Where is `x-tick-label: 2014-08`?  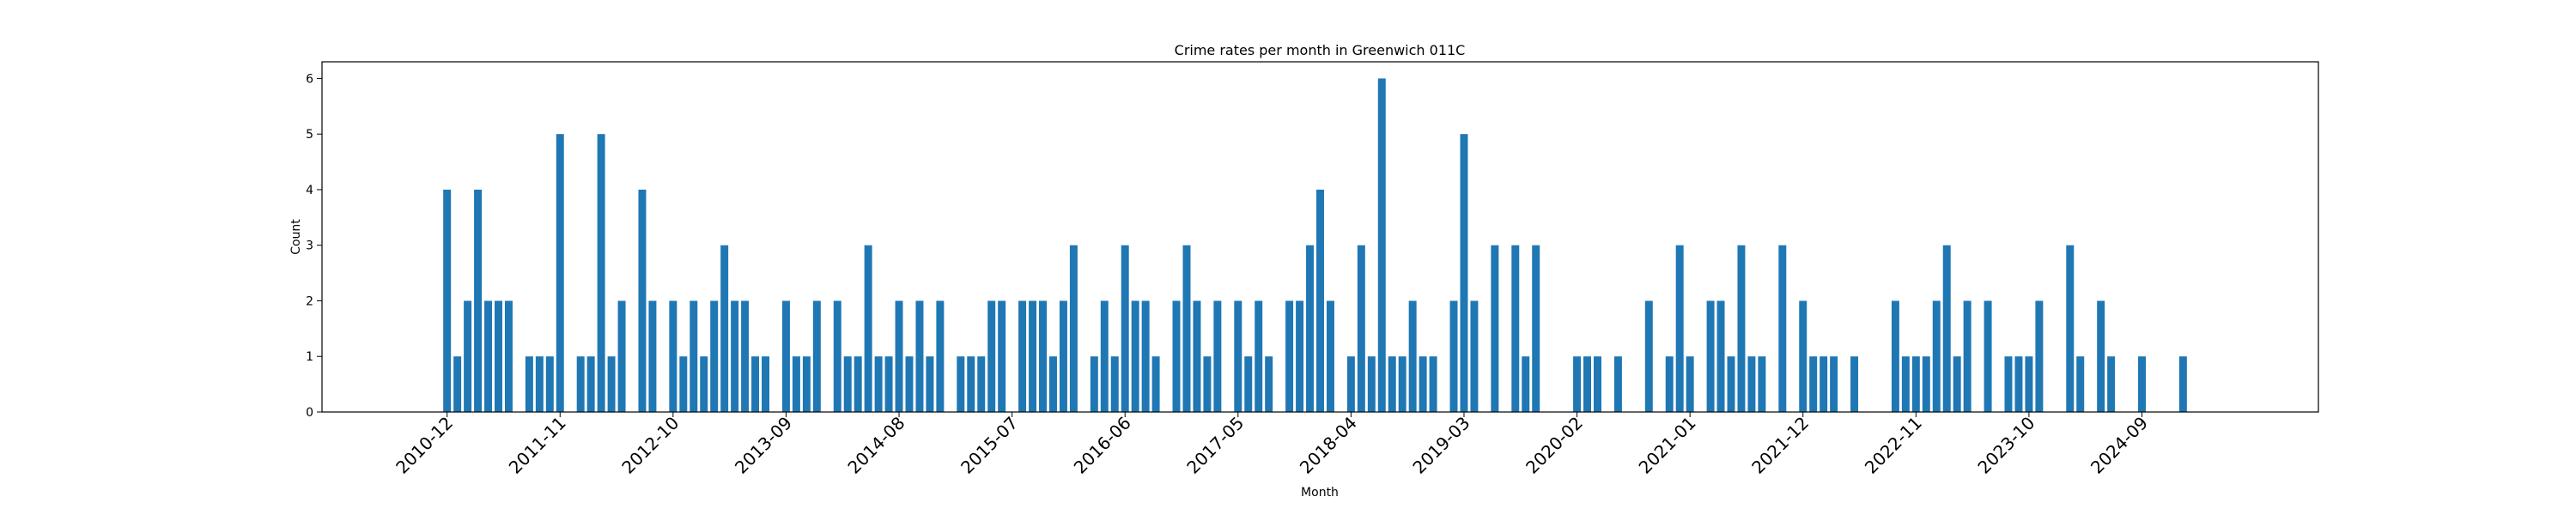
x-tick-label: 2014-08 is located at coordinates (876, 445).